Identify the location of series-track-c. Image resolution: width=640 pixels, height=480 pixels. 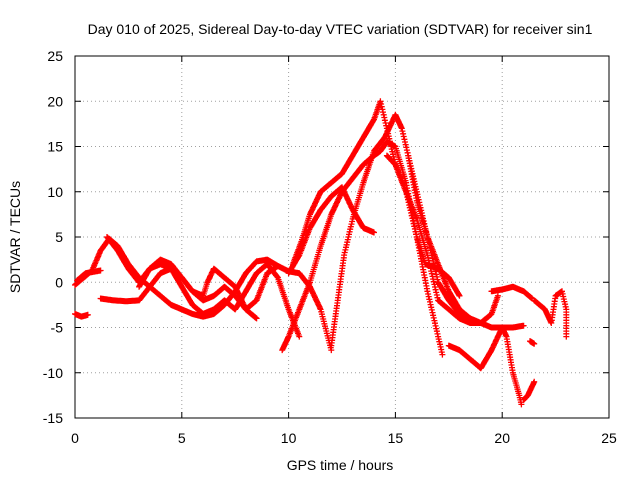
(89, 275).